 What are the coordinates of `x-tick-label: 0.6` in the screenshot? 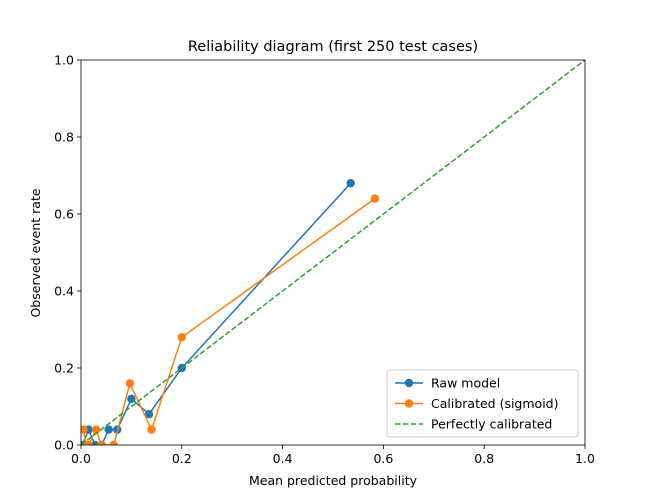 It's located at (383, 458).